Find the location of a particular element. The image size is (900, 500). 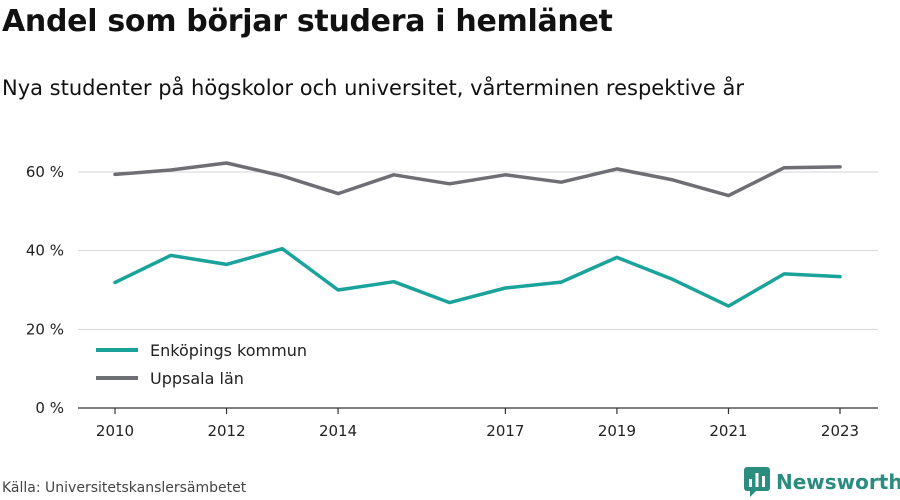

y-tick-label: 0 % is located at coordinates (49, 408).